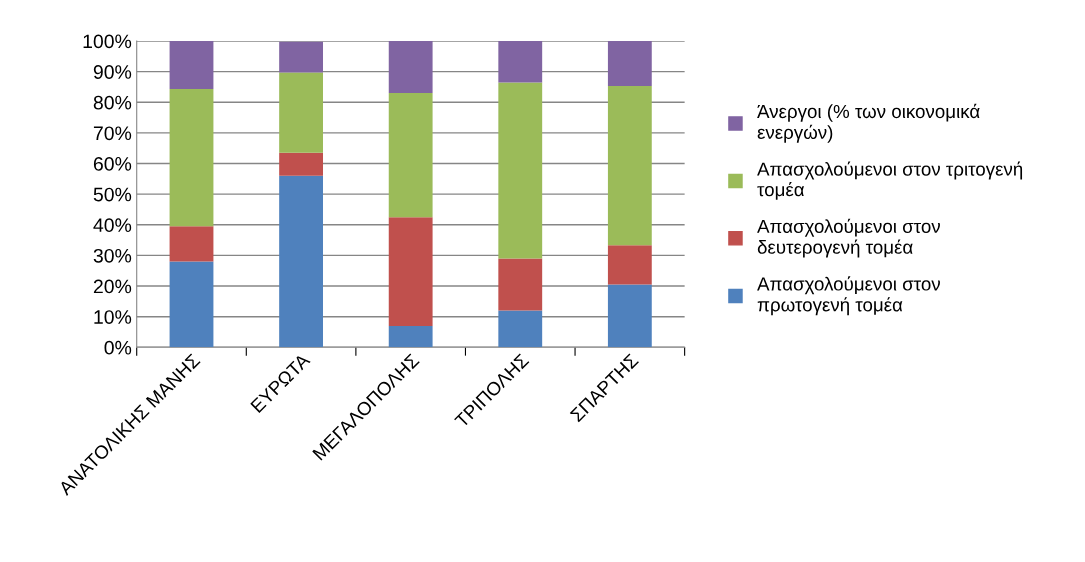  I want to click on y-tick-label: 10%, so click(113, 317).